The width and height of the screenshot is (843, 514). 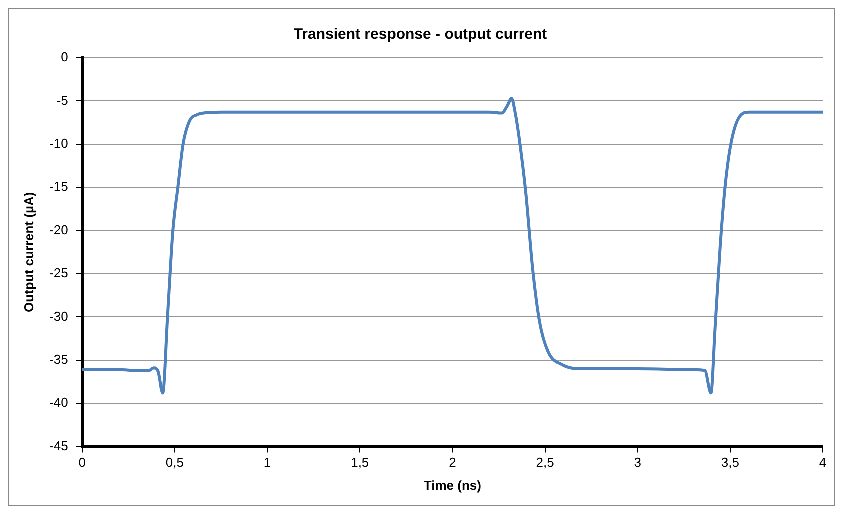 I want to click on y-tick-label: -5, so click(x=62, y=100).